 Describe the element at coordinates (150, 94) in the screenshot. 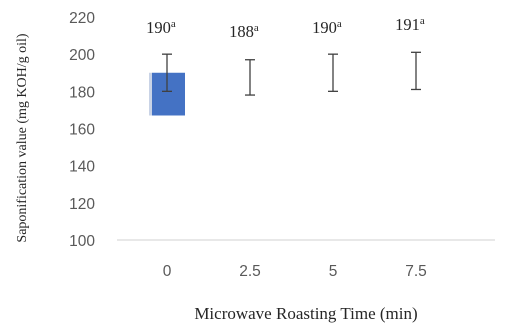

I see `bar-hatch-edge` at that location.